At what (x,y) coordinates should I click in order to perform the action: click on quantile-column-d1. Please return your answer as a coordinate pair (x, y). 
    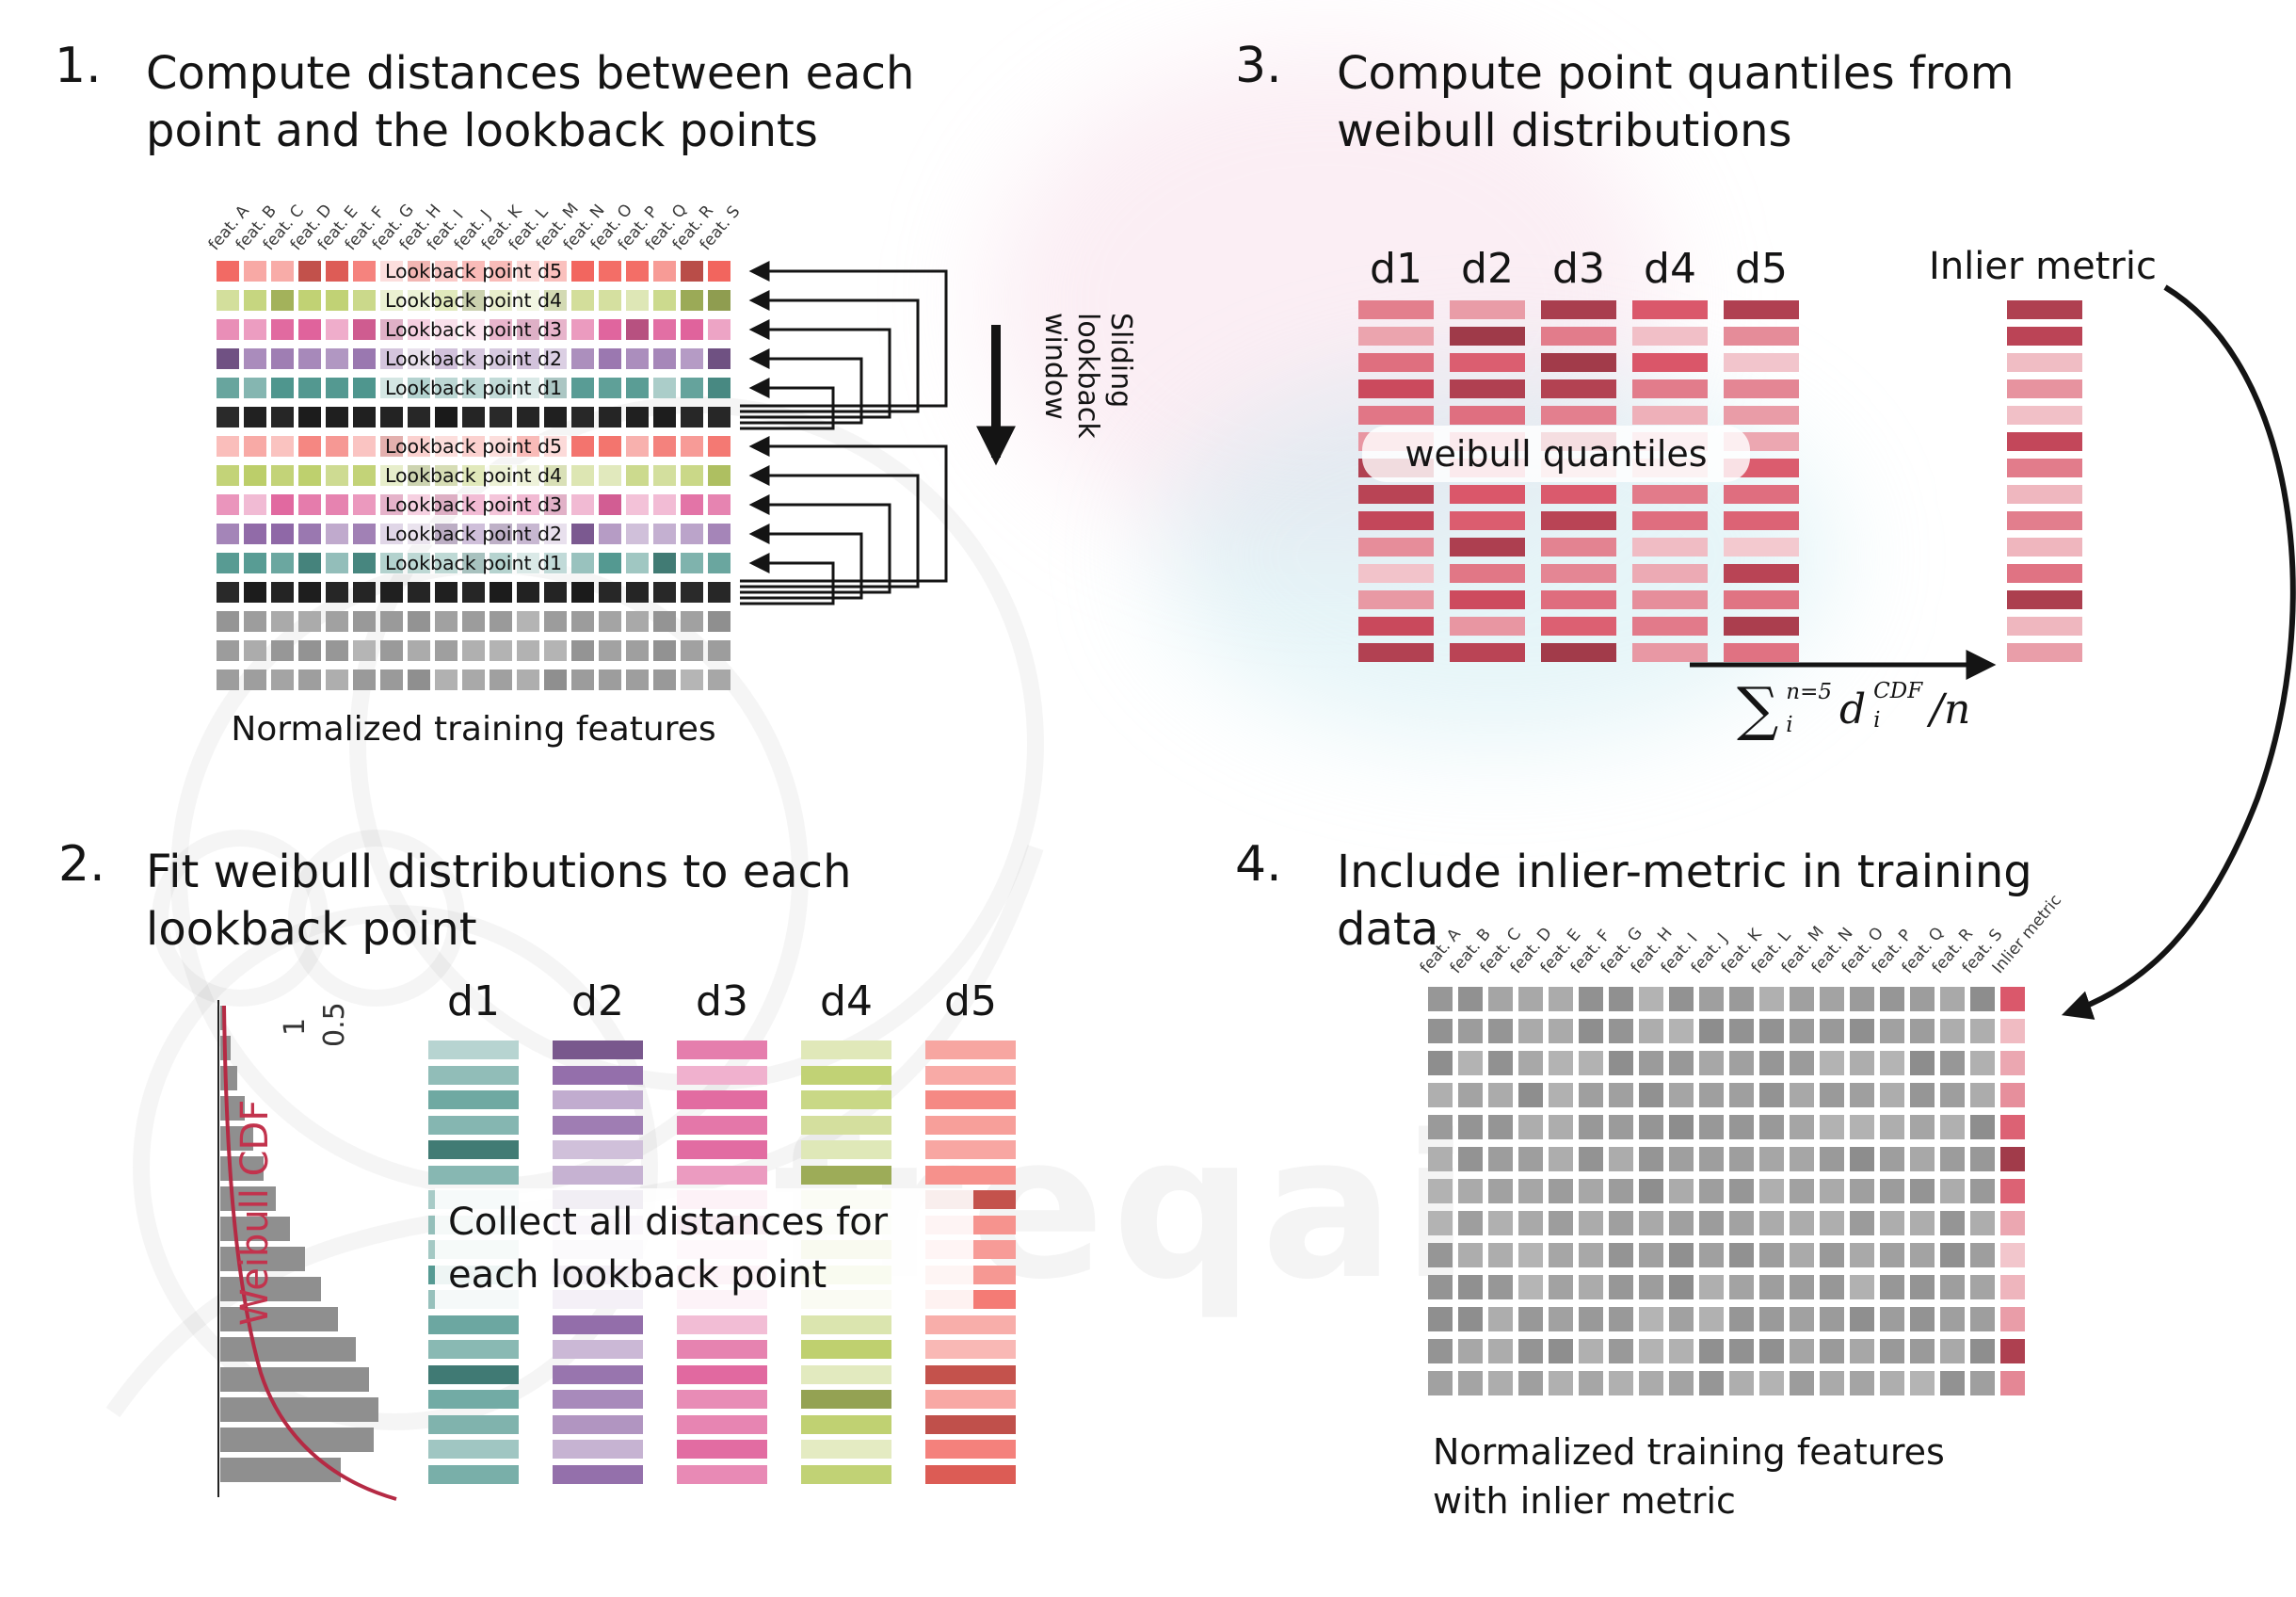
    Looking at the image, I should click on (1396, 484).